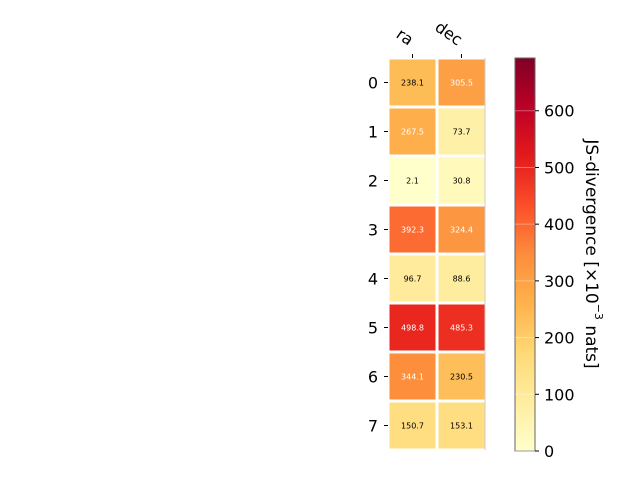 This screenshot has height=480, width=640. I want to click on cell-value-label: 230.5, so click(461, 377).